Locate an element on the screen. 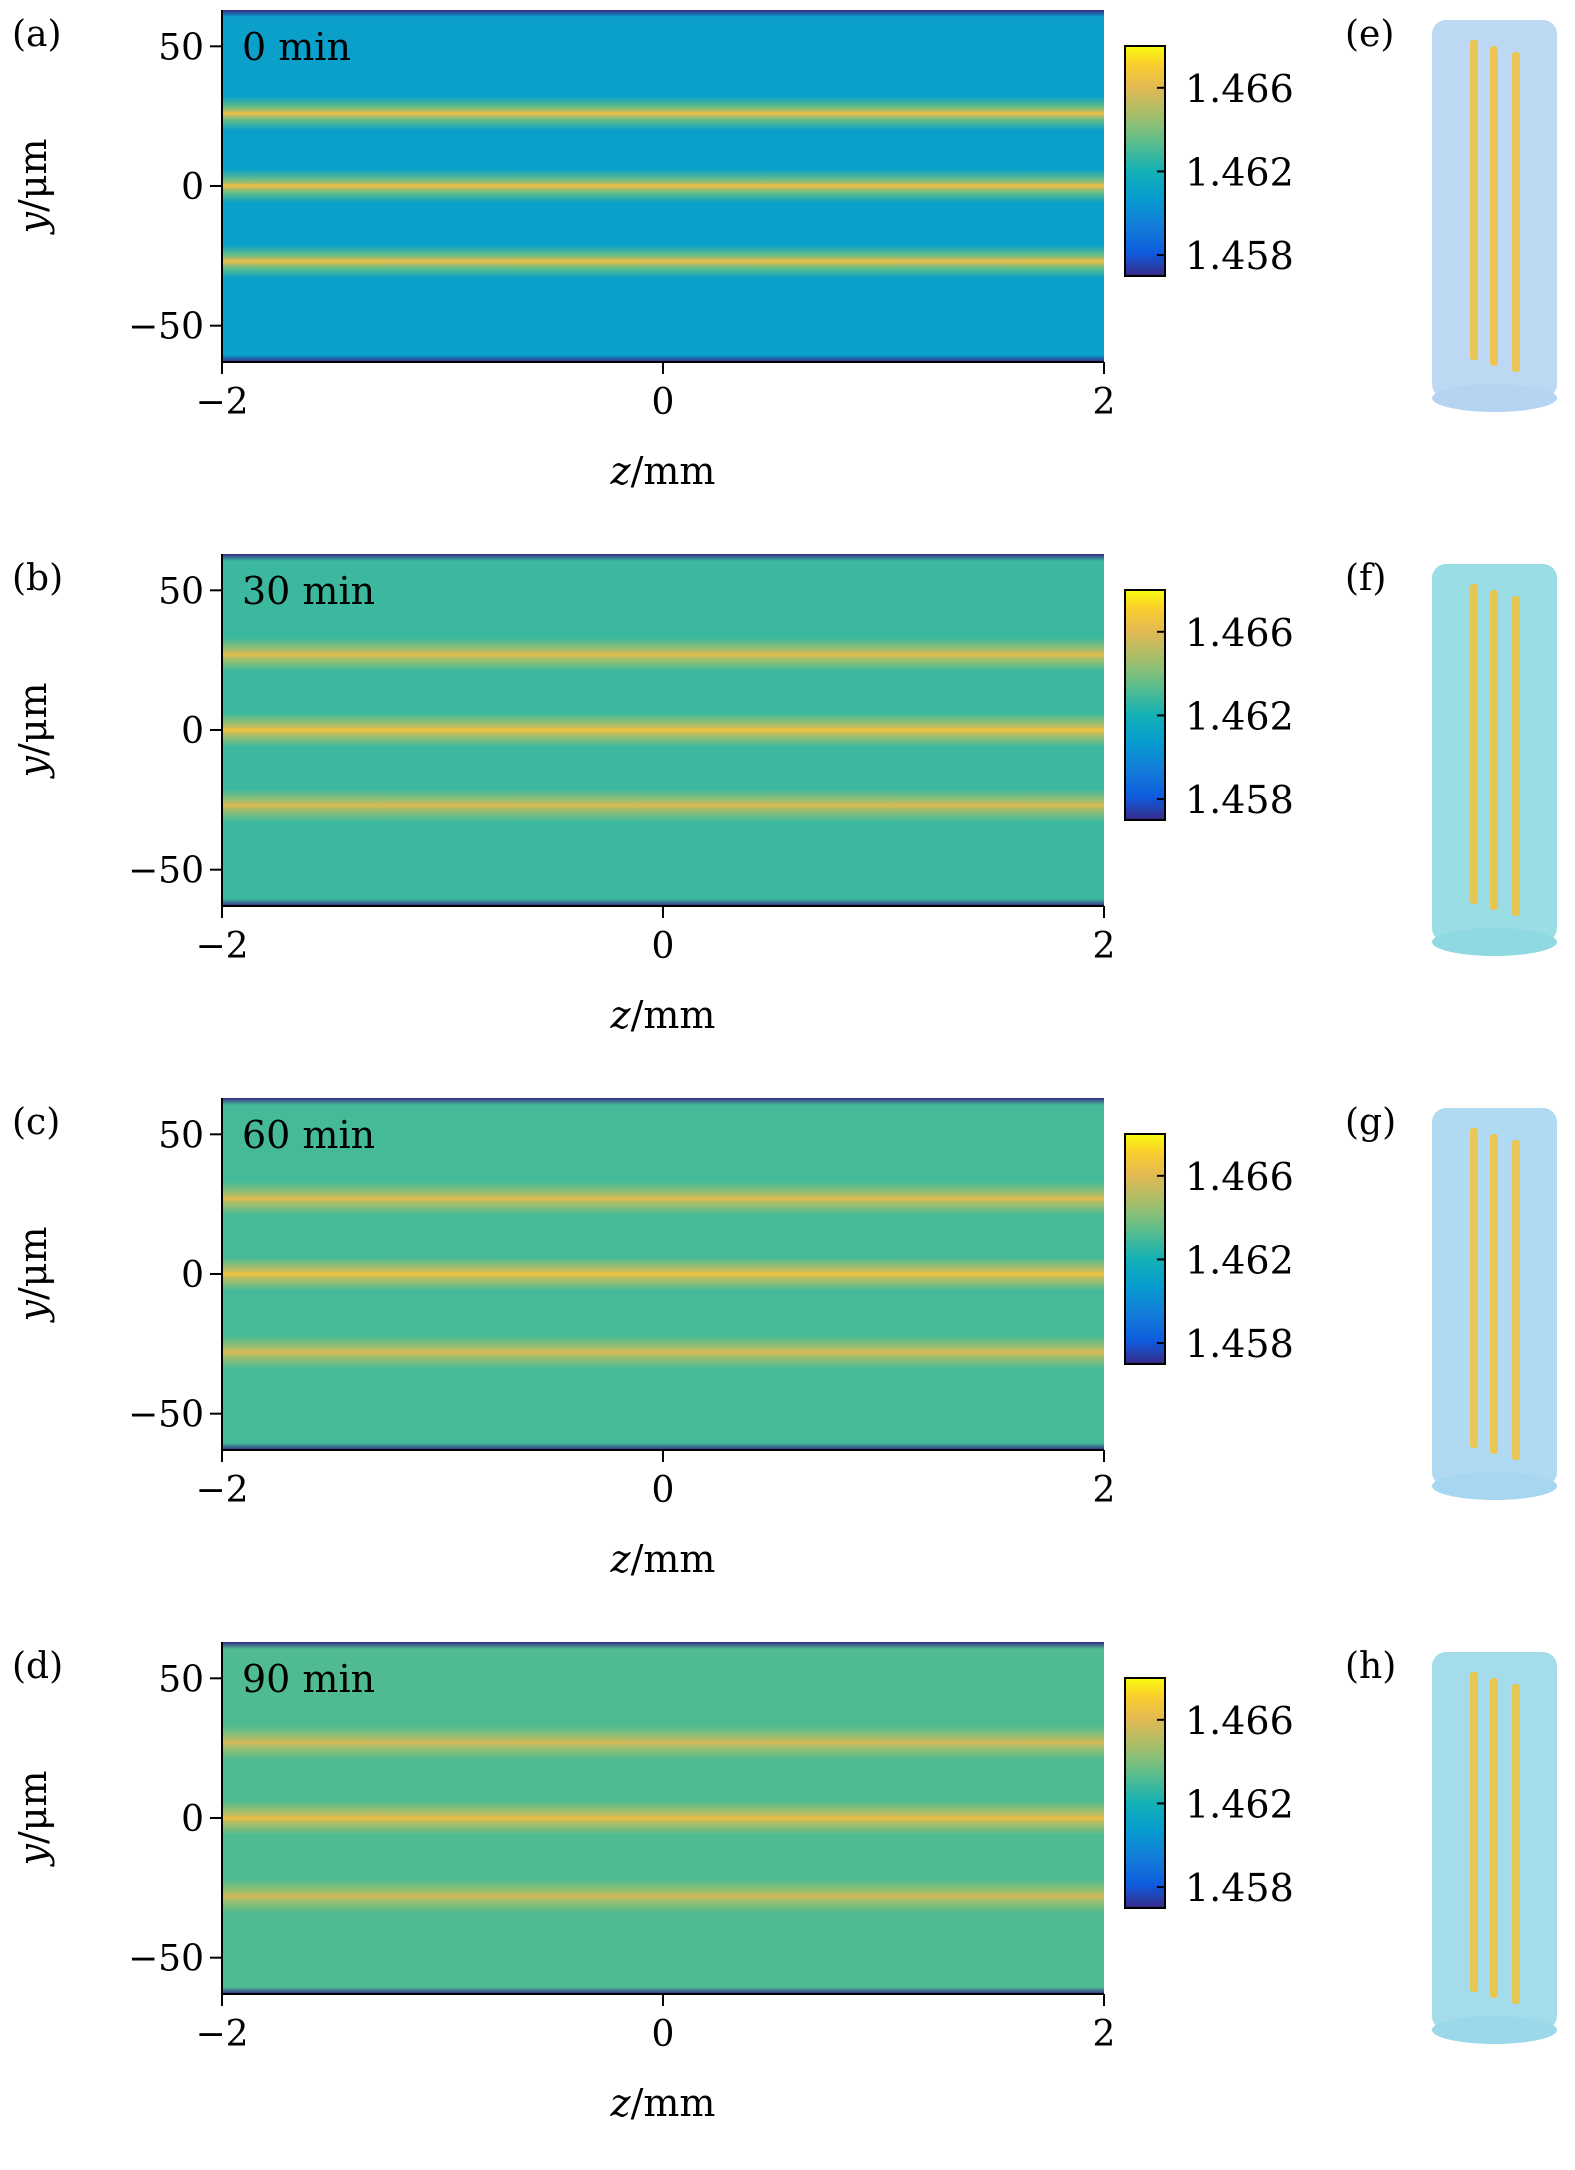 This screenshot has width=1575, height=2170. time-annotation: 90 min is located at coordinates (308, 1679).